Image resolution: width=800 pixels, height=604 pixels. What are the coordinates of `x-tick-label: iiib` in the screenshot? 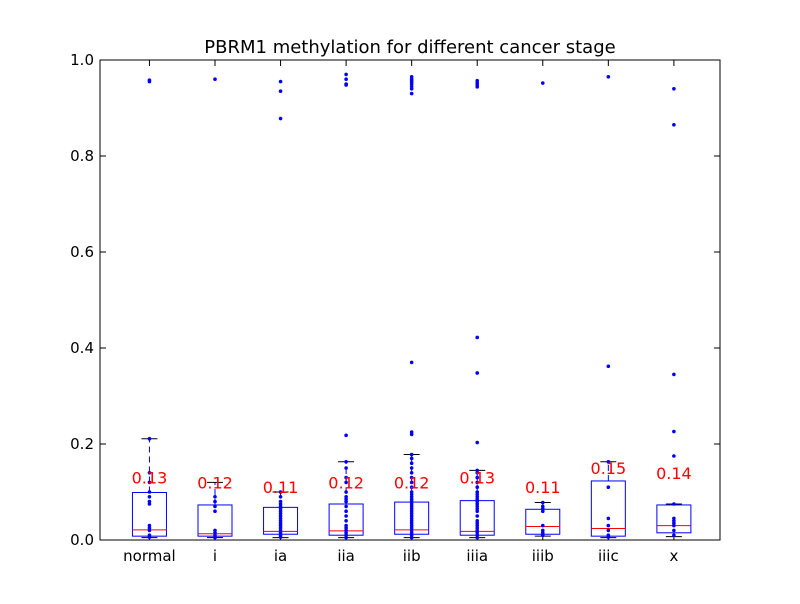 It's located at (543, 556).